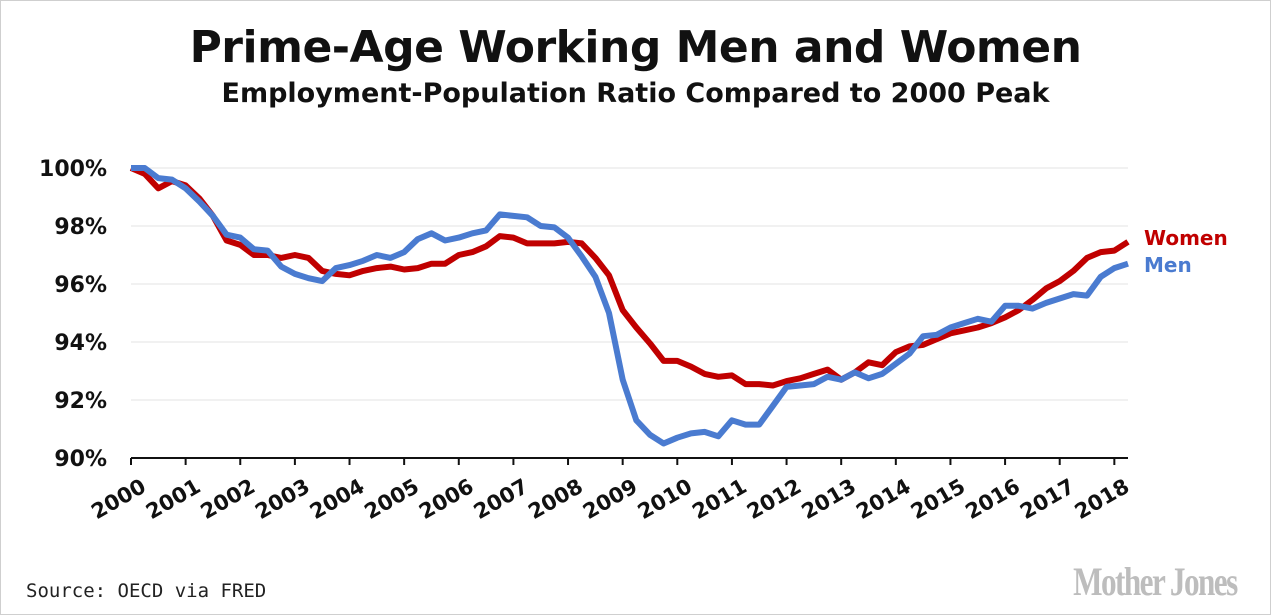  What do you see at coordinates (665, 499) in the screenshot?
I see `x-tick-label: 2010` at bounding box center [665, 499].